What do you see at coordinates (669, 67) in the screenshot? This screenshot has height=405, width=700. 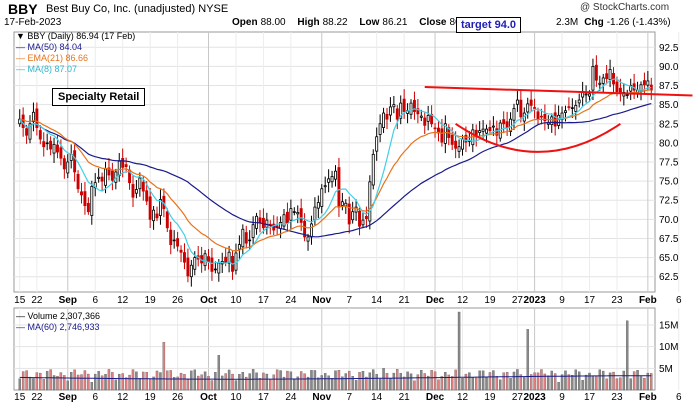 I see `price-tick-label: 90.0` at bounding box center [669, 67].